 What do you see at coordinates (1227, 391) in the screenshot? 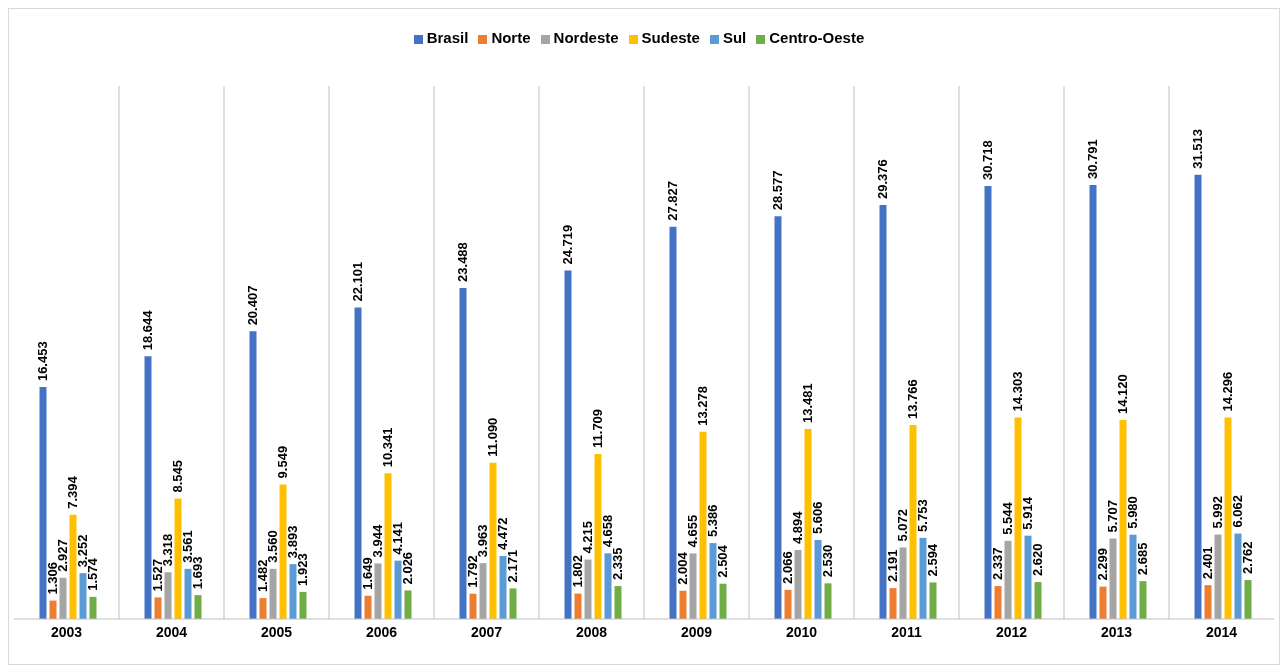
I see `data-label: 14.296` at bounding box center [1227, 391].